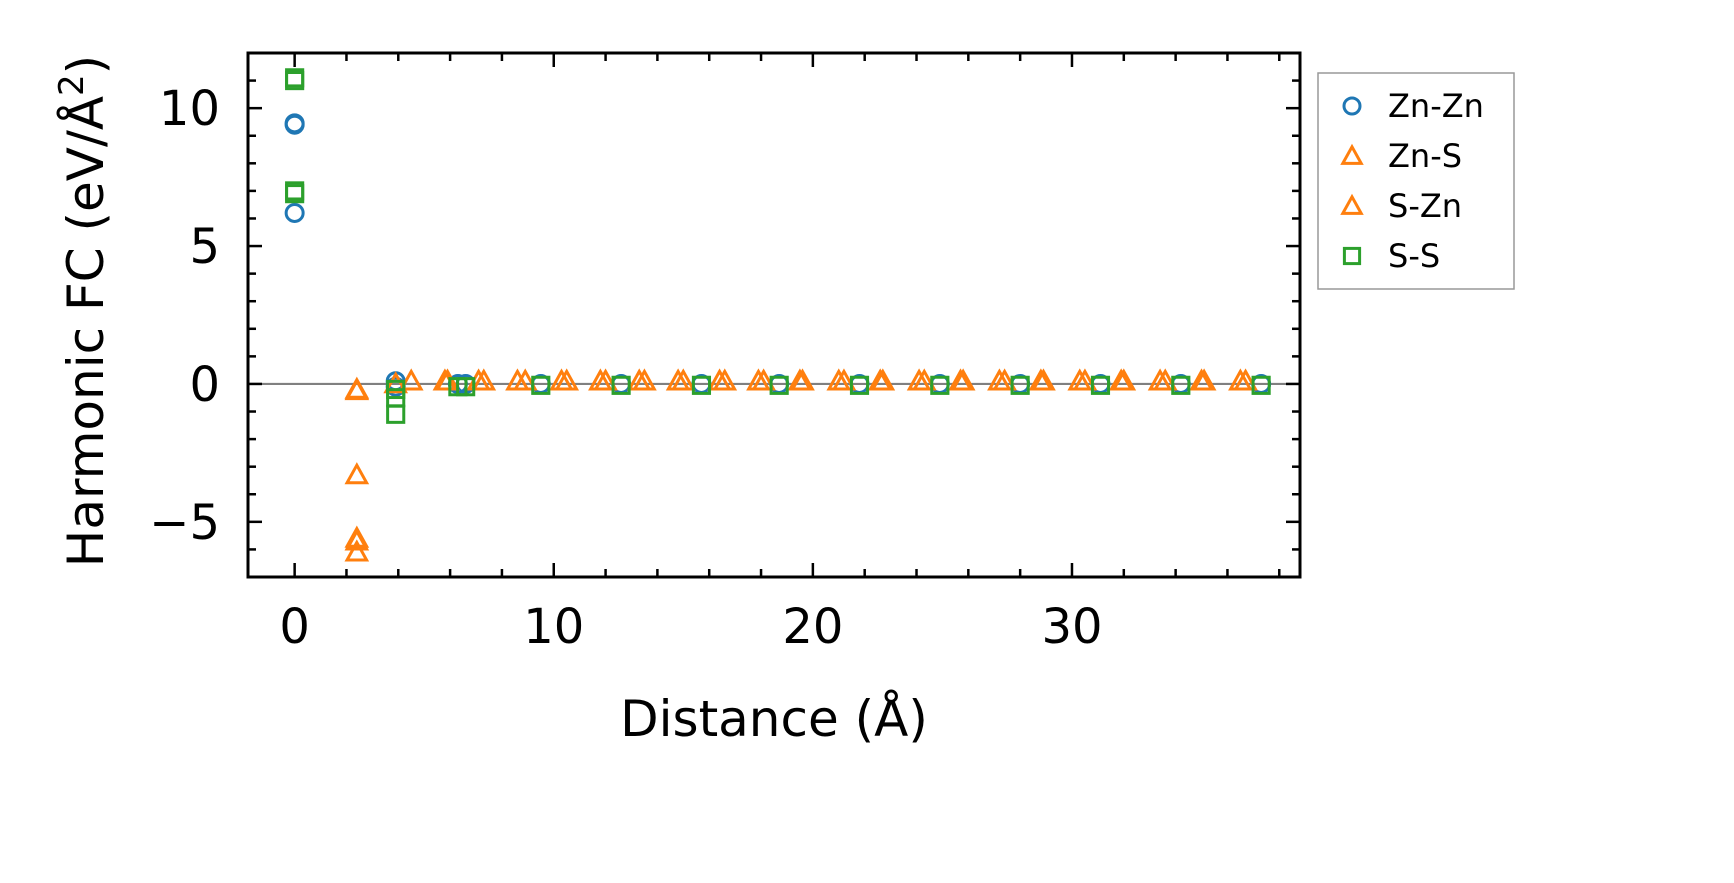 The height and width of the screenshot is (883, 1734). What do you see at coordinates (553, 627) in the screenshot?
I see `x-tick-label: 10` at bounding box center [553, 627].